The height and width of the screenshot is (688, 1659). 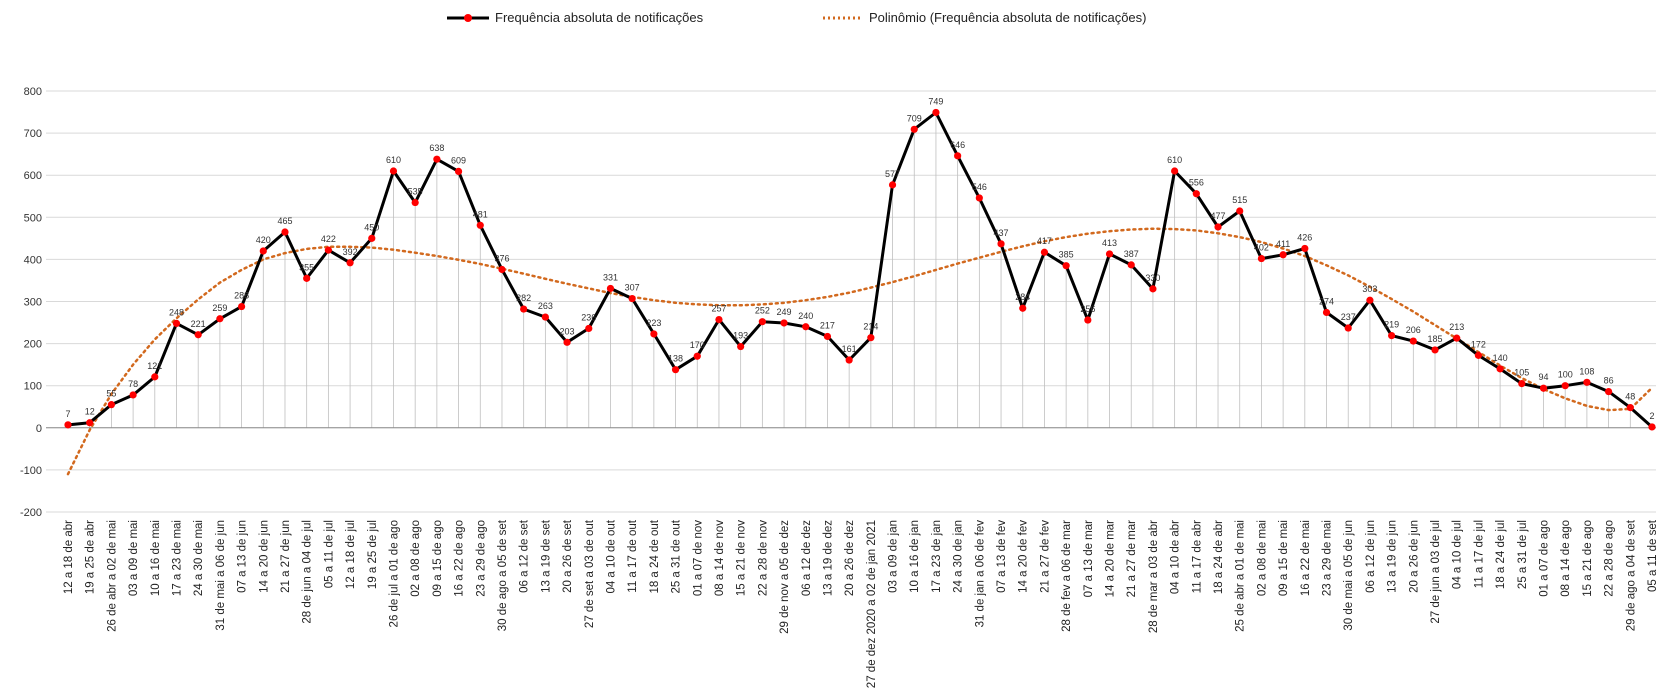 I want to click on data-label: 288, so click(x=241, y=296).